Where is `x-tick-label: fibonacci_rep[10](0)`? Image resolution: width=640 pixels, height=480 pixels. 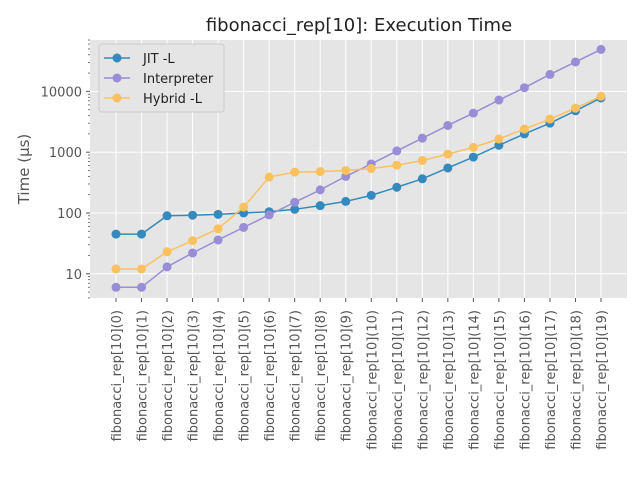 x-tick-label: fibonacci_rep[10](0) is located at coordinates (117, 375).